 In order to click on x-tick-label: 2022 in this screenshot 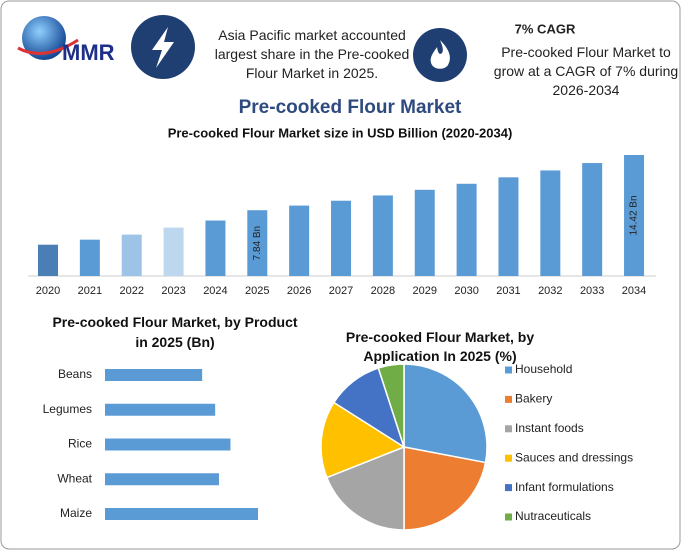, I will do `click(131, 291)`.